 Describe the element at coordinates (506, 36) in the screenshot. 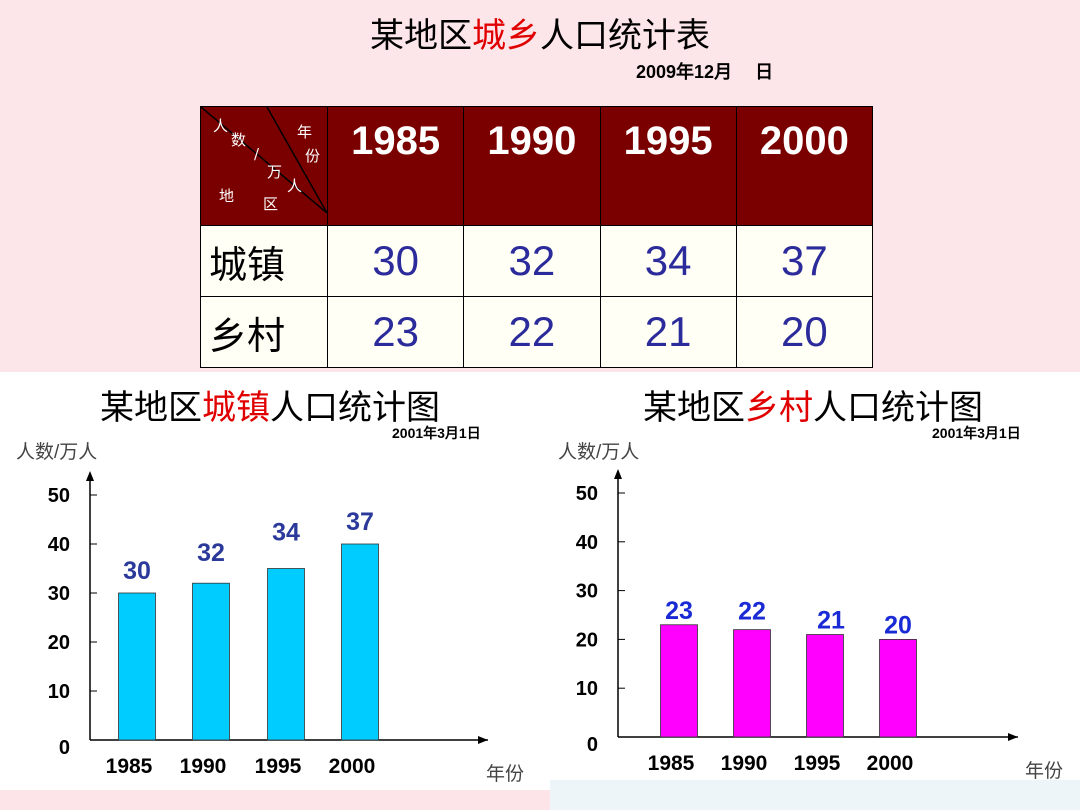

I see `title-highlight: 城乡` at that location.